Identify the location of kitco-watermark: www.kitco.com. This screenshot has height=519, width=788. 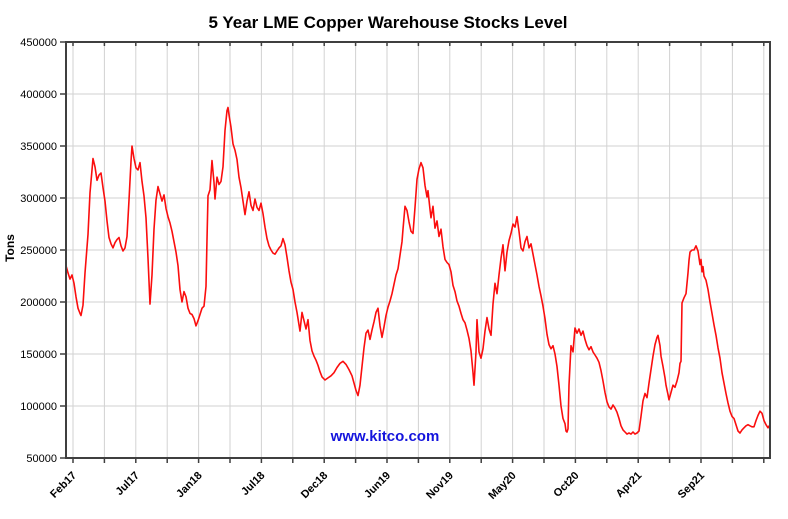
(385, 436).